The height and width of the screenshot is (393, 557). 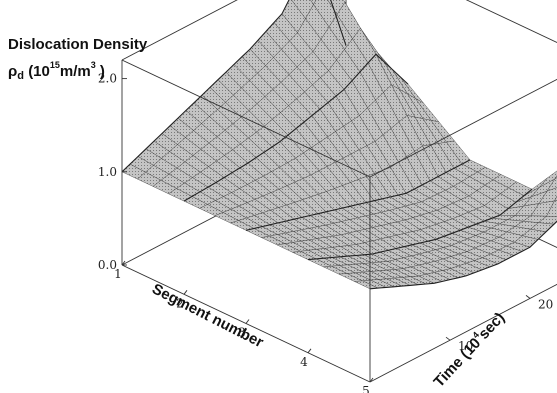 I want to click on x-tick-label: 1, so click(x=118, y=274).